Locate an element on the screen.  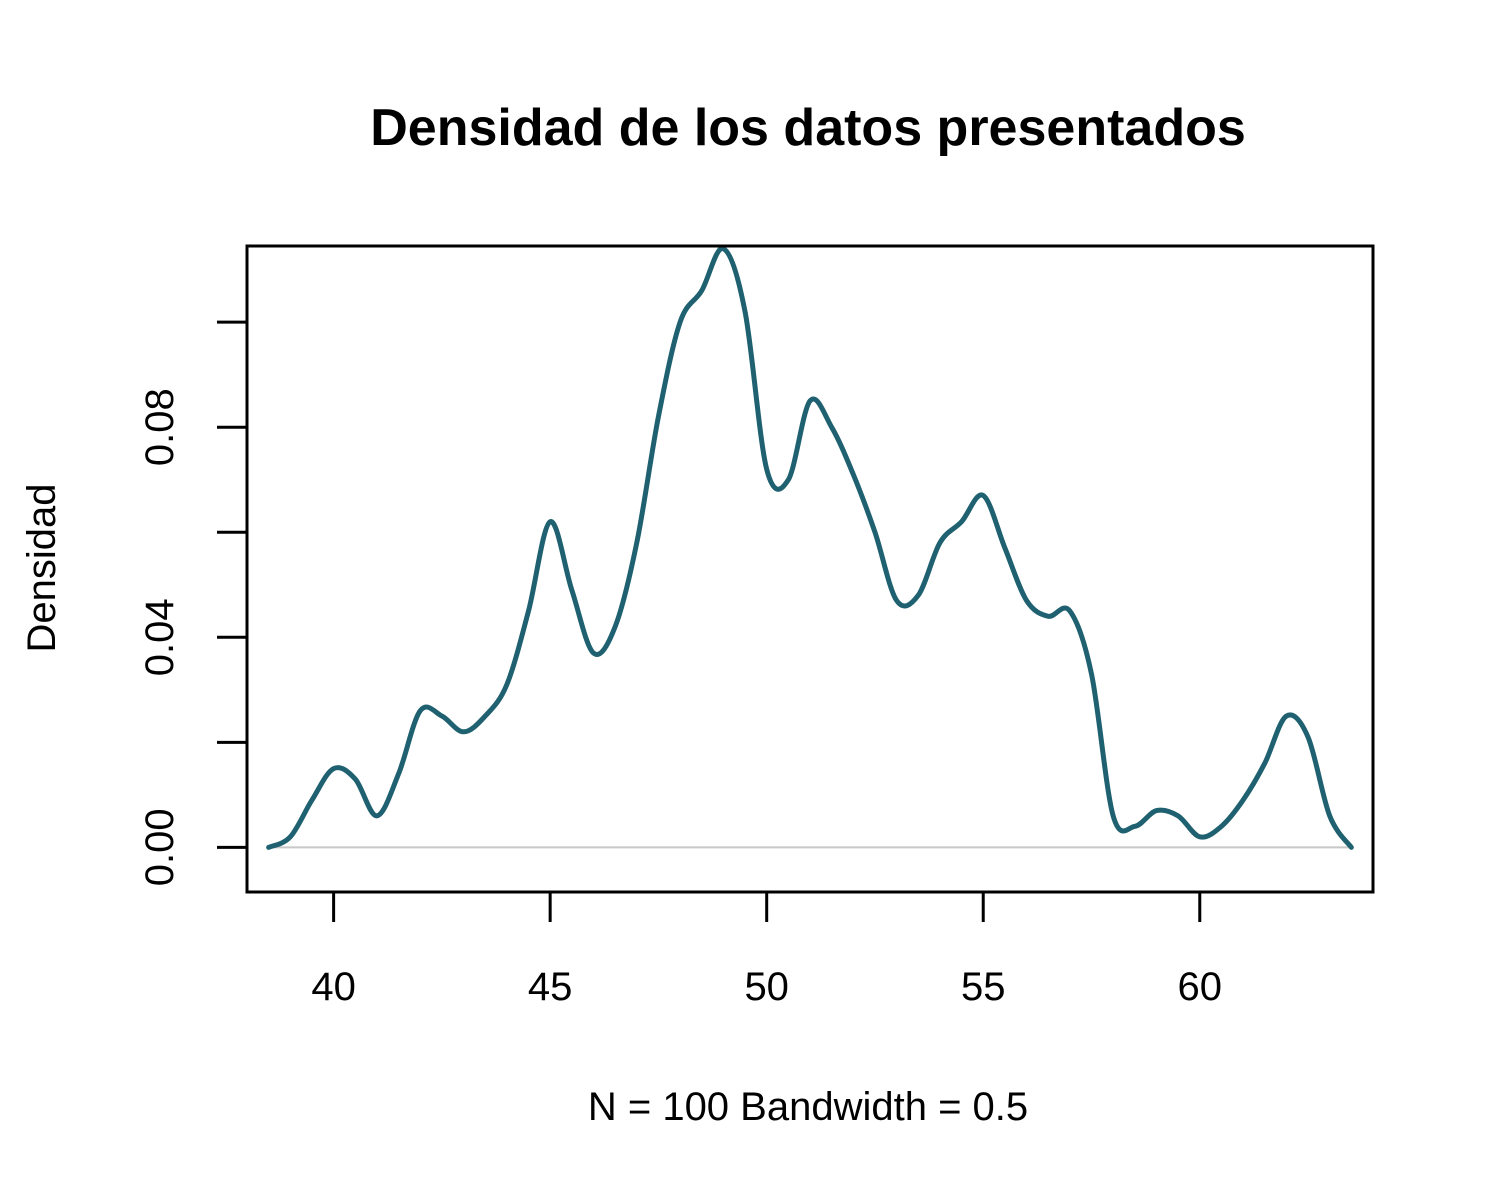
y-tick-label: 0.08 is located at coordinates (160, 427).